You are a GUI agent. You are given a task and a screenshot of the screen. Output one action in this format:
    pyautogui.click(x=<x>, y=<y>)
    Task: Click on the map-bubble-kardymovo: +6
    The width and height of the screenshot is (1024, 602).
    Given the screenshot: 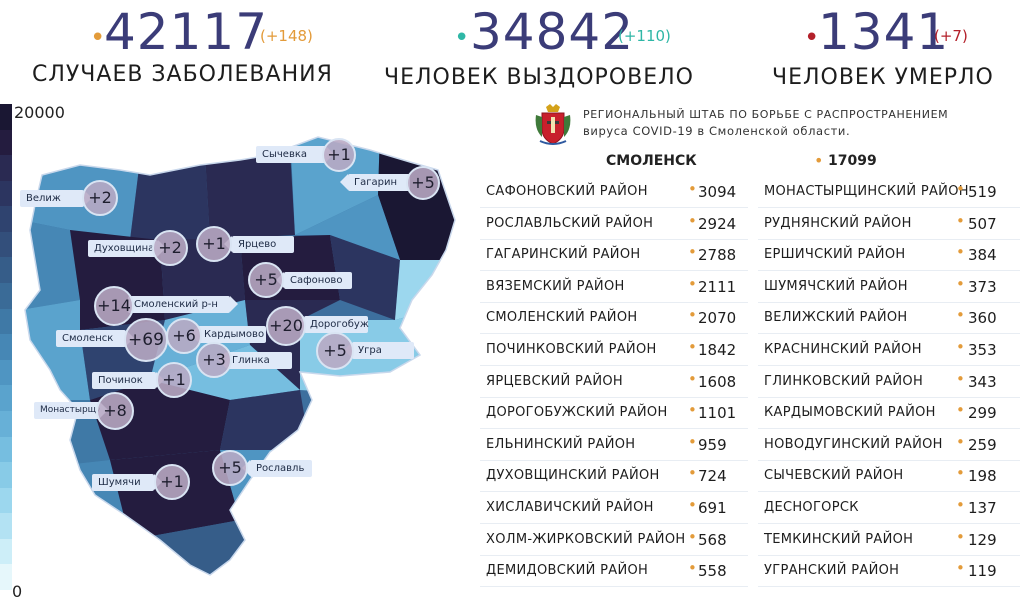 What is the action you would take?
    pyautogui.click(x=184, y=336)
    